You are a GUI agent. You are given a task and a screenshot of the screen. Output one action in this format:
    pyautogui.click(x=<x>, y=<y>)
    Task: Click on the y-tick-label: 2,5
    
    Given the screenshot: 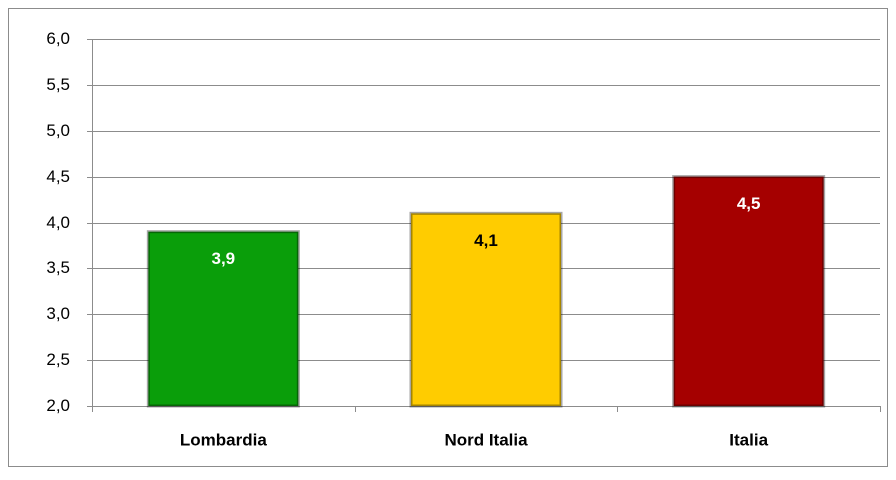 What is the action you would take?
    pyautogui.click(x=58, y=359)
    